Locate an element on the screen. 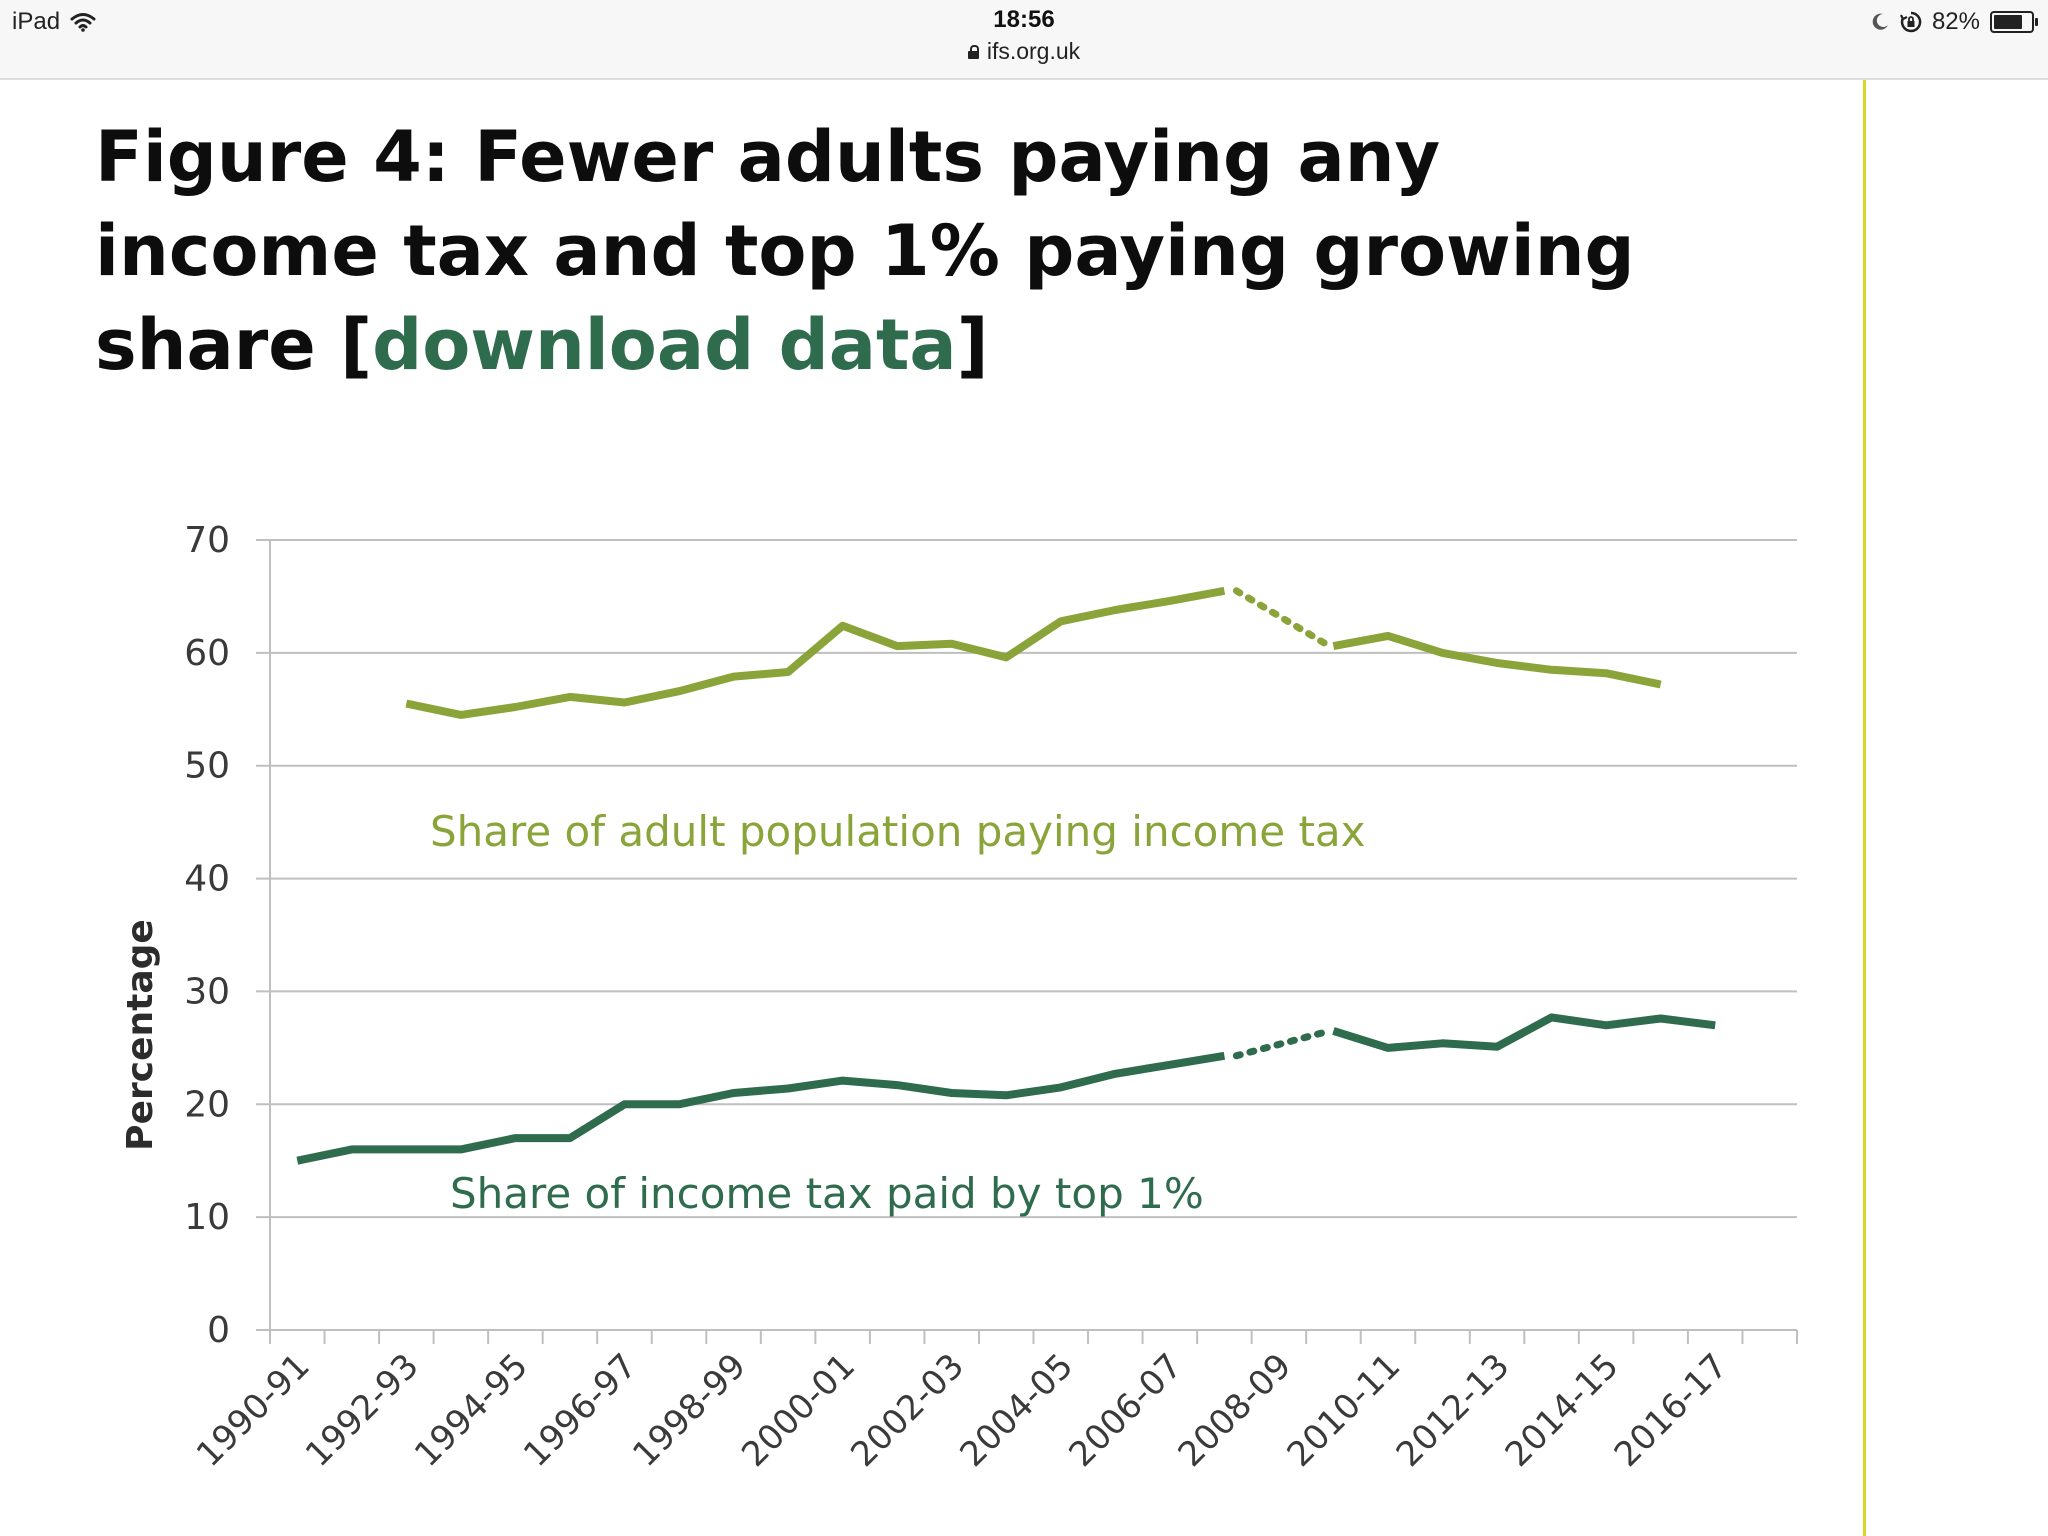  accent-rule is located at coordinates (1864, 808).